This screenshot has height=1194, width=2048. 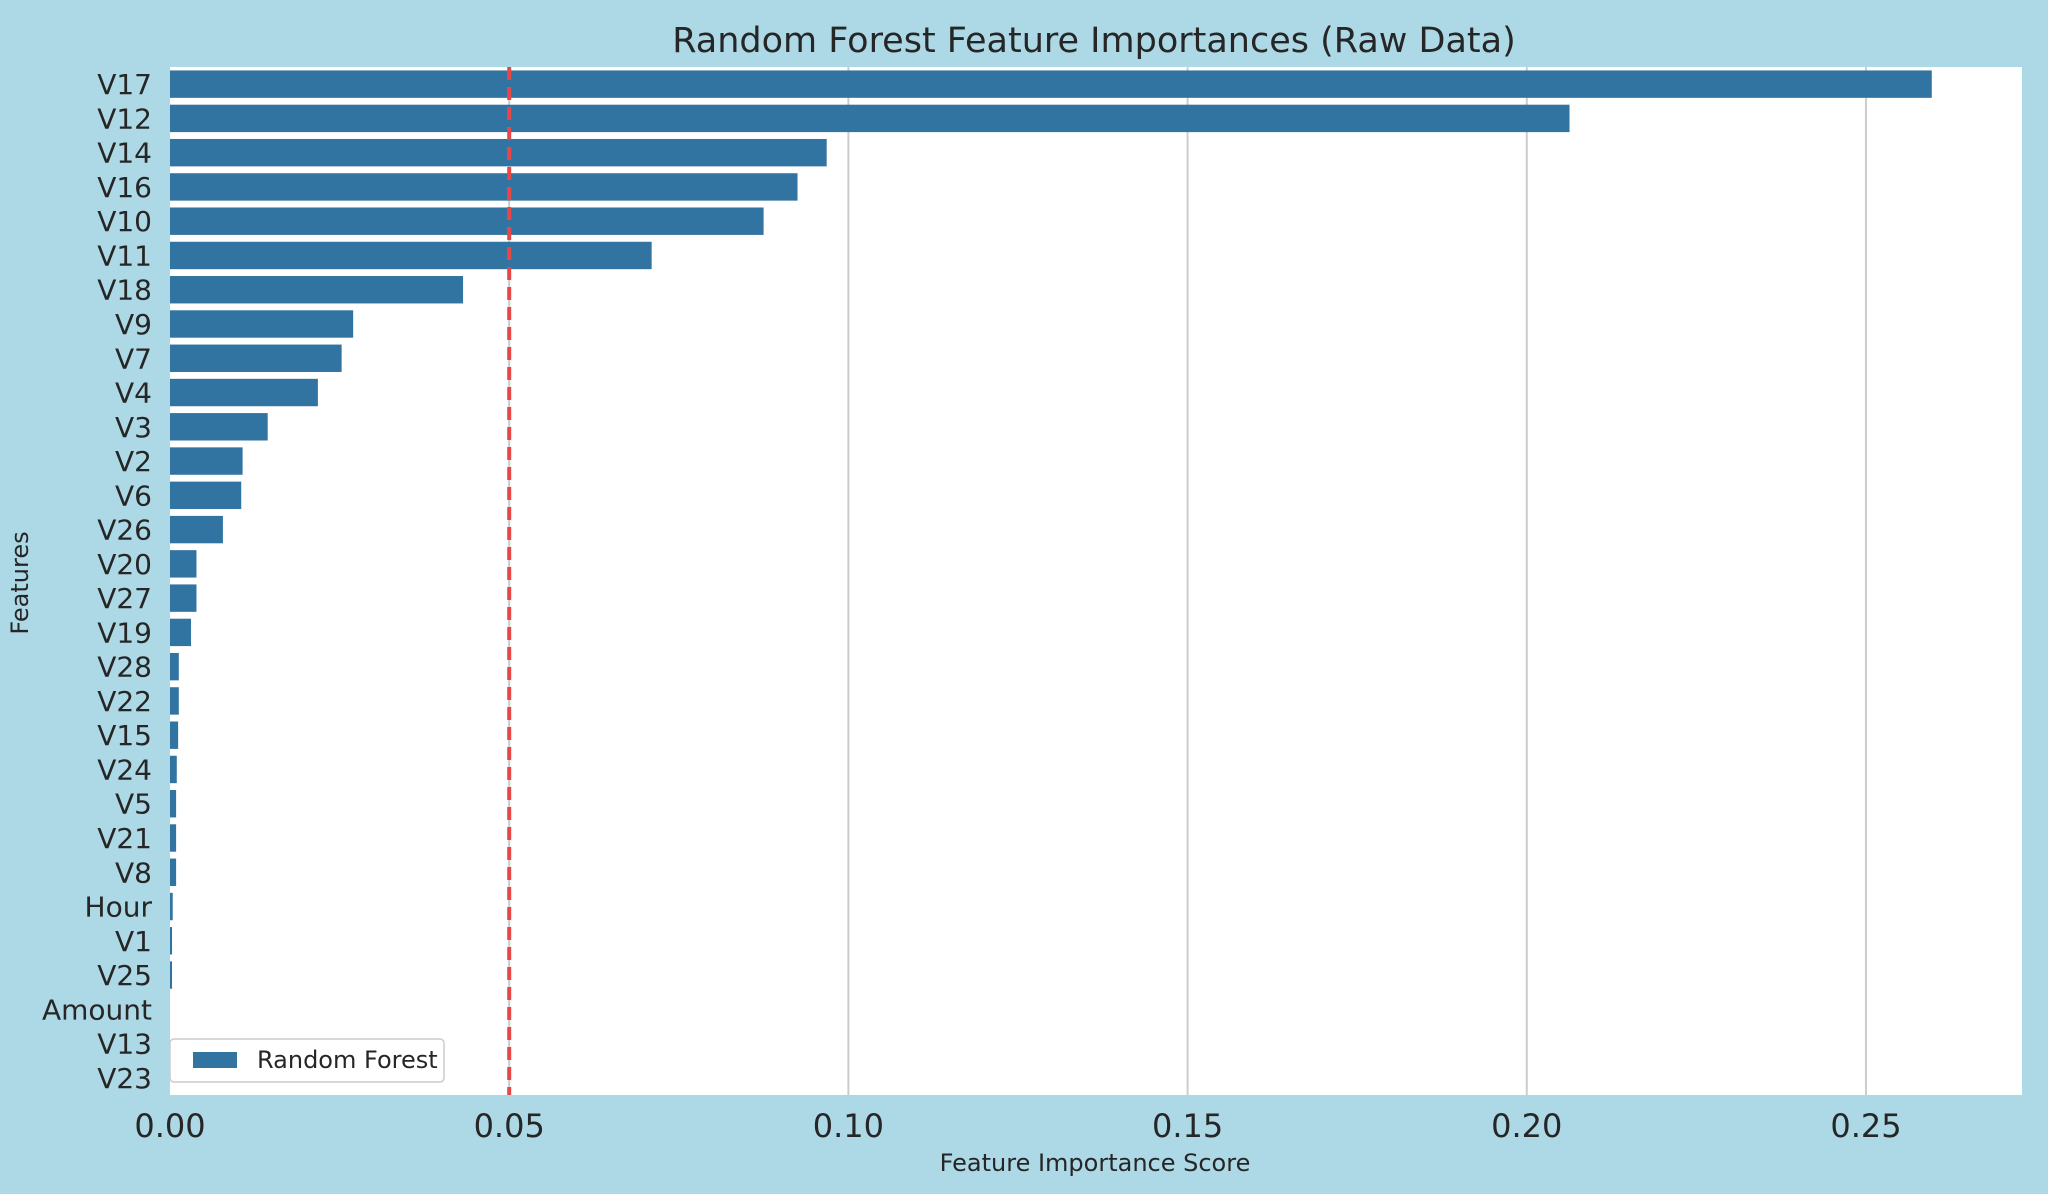 I want to click on x-tick-labels: 0.00 0.05 0.10 0.15 0.20 0.25, so click(x=1017, y=1126).